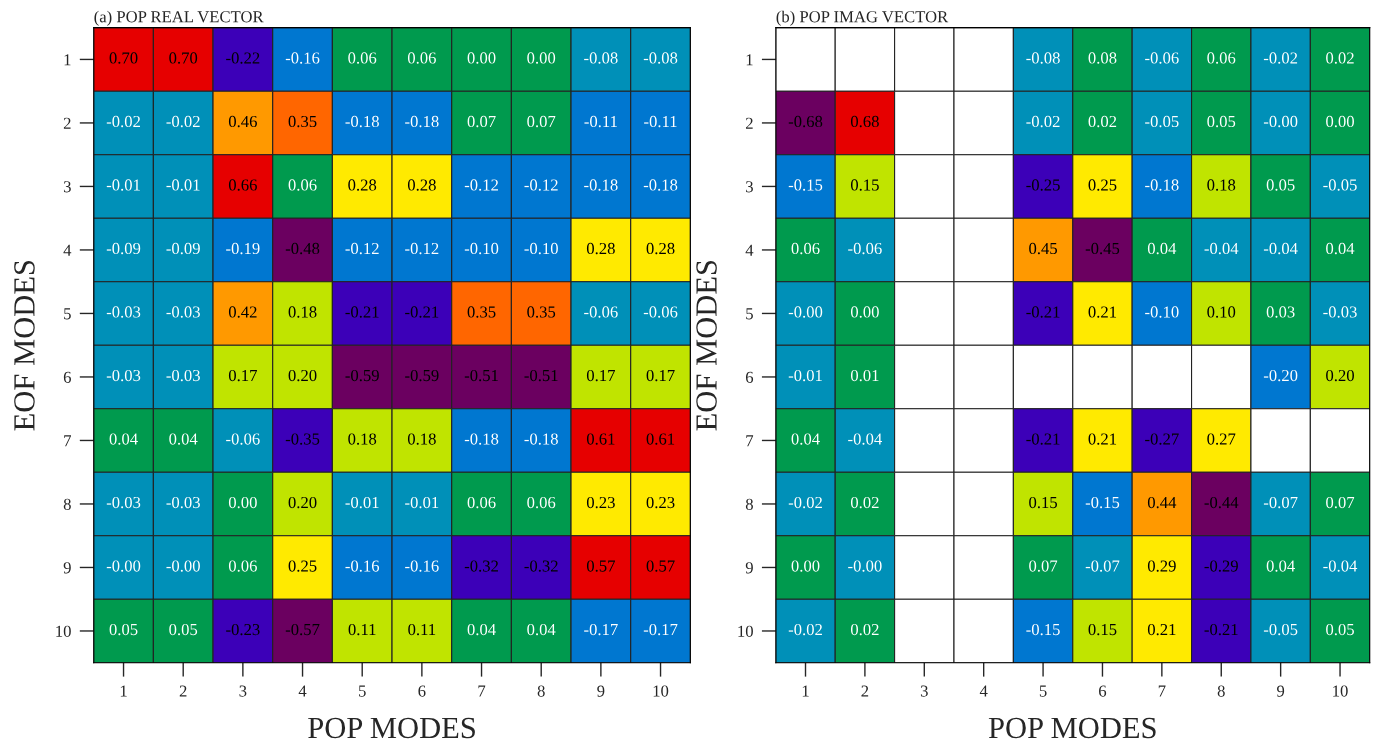 The height and width of the screenshot is (748, 1378). I want to click on data-label: 0.29, so click(1161, 566).